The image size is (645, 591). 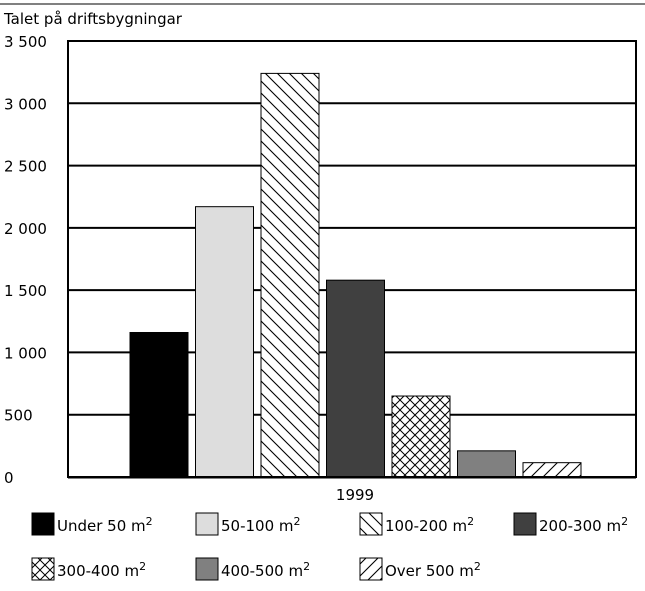 What do you see at coordinates (25, 260) in the screenshot?
I see `y-tick-labels: 0 500 1 000 1 500 2 000 2 500 3 000 3 500` at bounding box center [25, 260].